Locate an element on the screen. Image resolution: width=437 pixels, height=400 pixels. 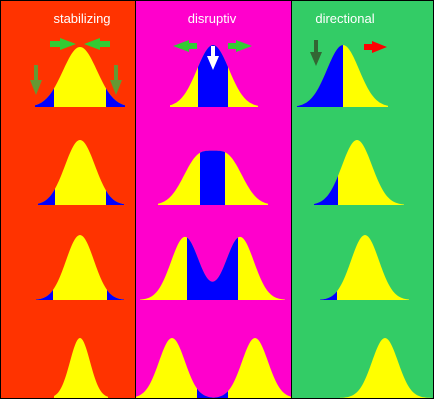
panel-label: disruptiv is located at coordinates (212, 18).